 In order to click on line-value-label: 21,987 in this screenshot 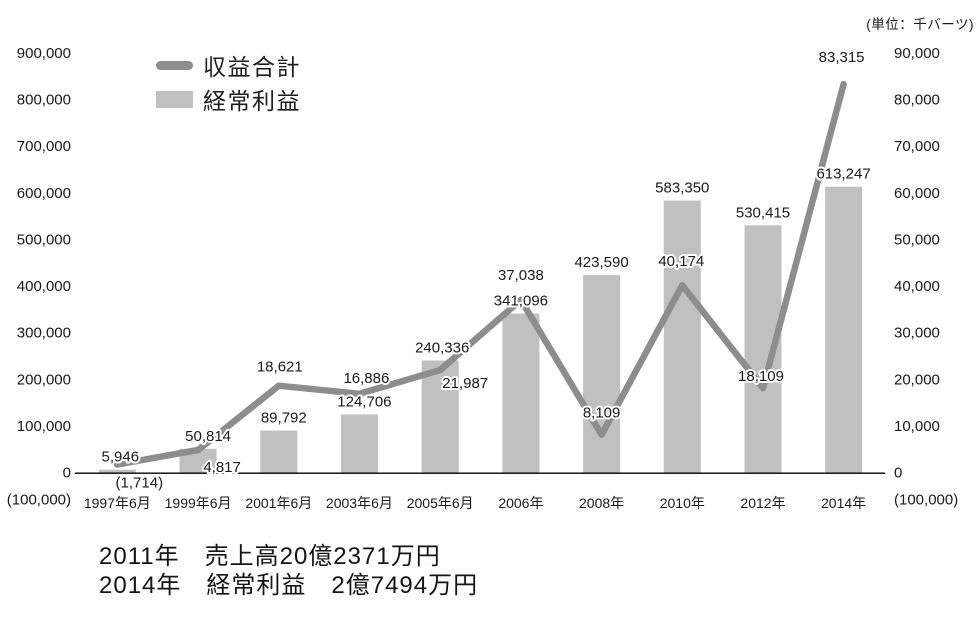, I will do `click(465, 383)`.